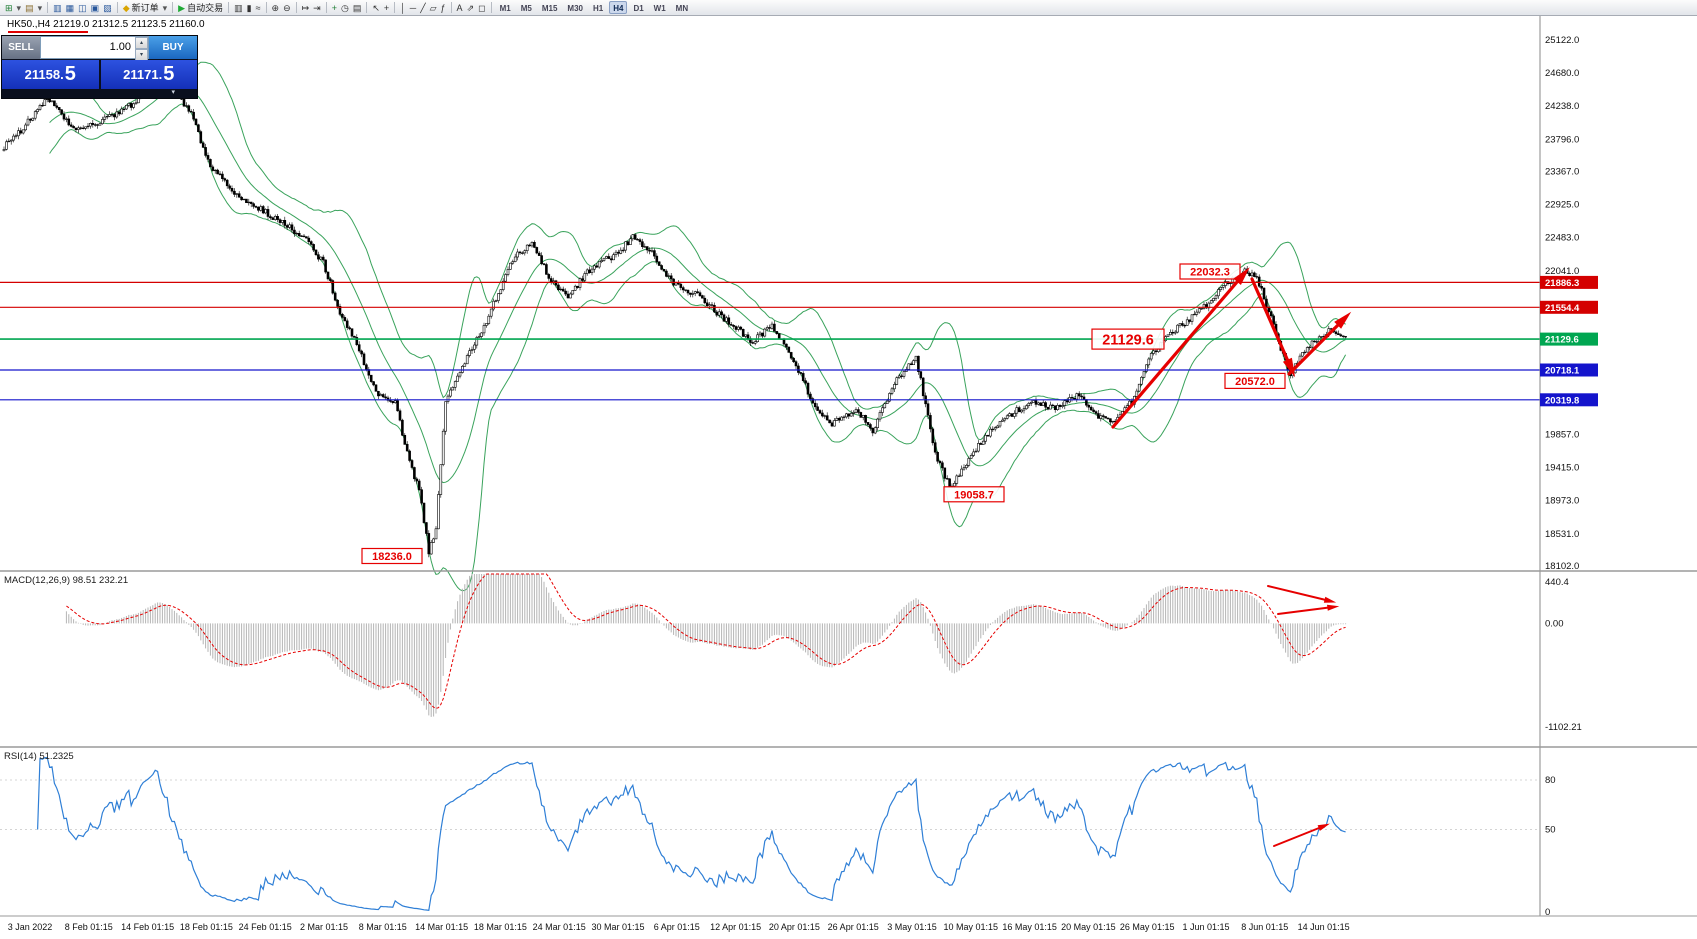 The height and width of the screenshot is (939, 1697). What do you see at coordinates (413, 8) in the screenshot?
I see `horizontal-line-button: ─` at bounding box center [413, 8].